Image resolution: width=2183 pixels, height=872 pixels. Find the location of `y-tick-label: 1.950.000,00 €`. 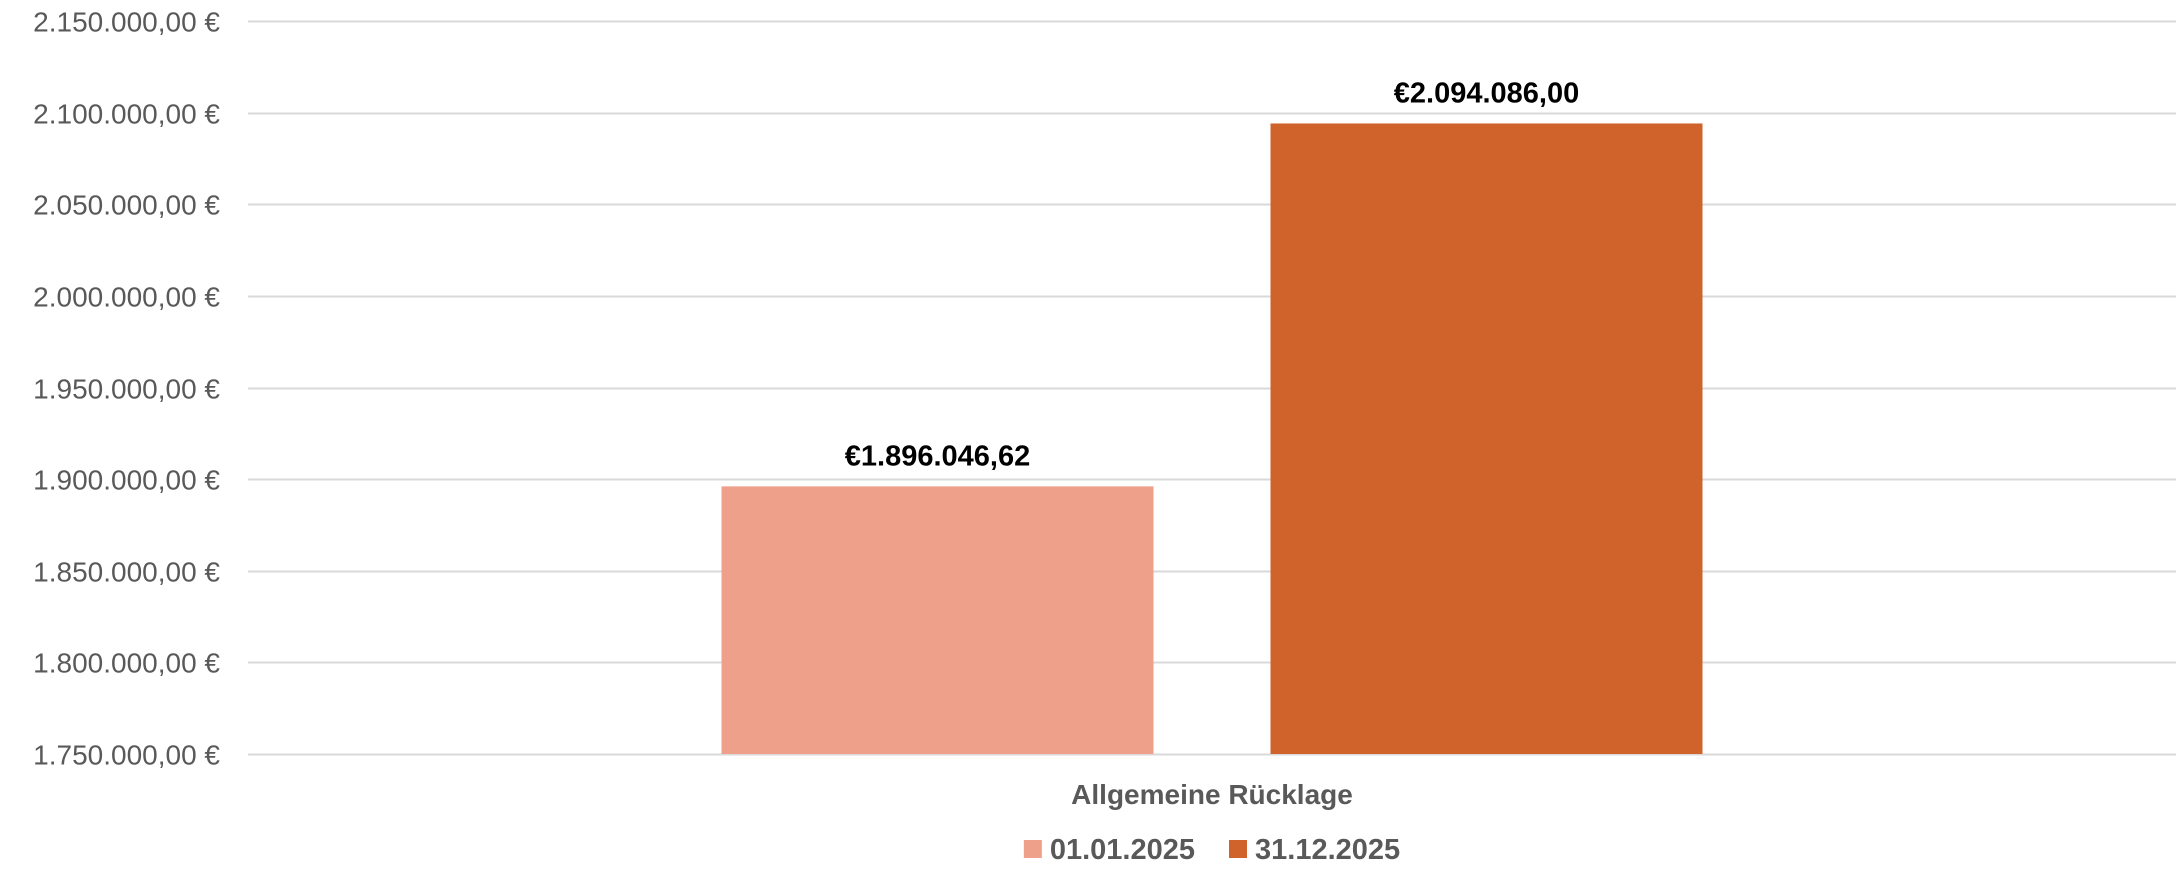

y-tick-label: 1.950.000,00 € is located at coordinates (126, 389).